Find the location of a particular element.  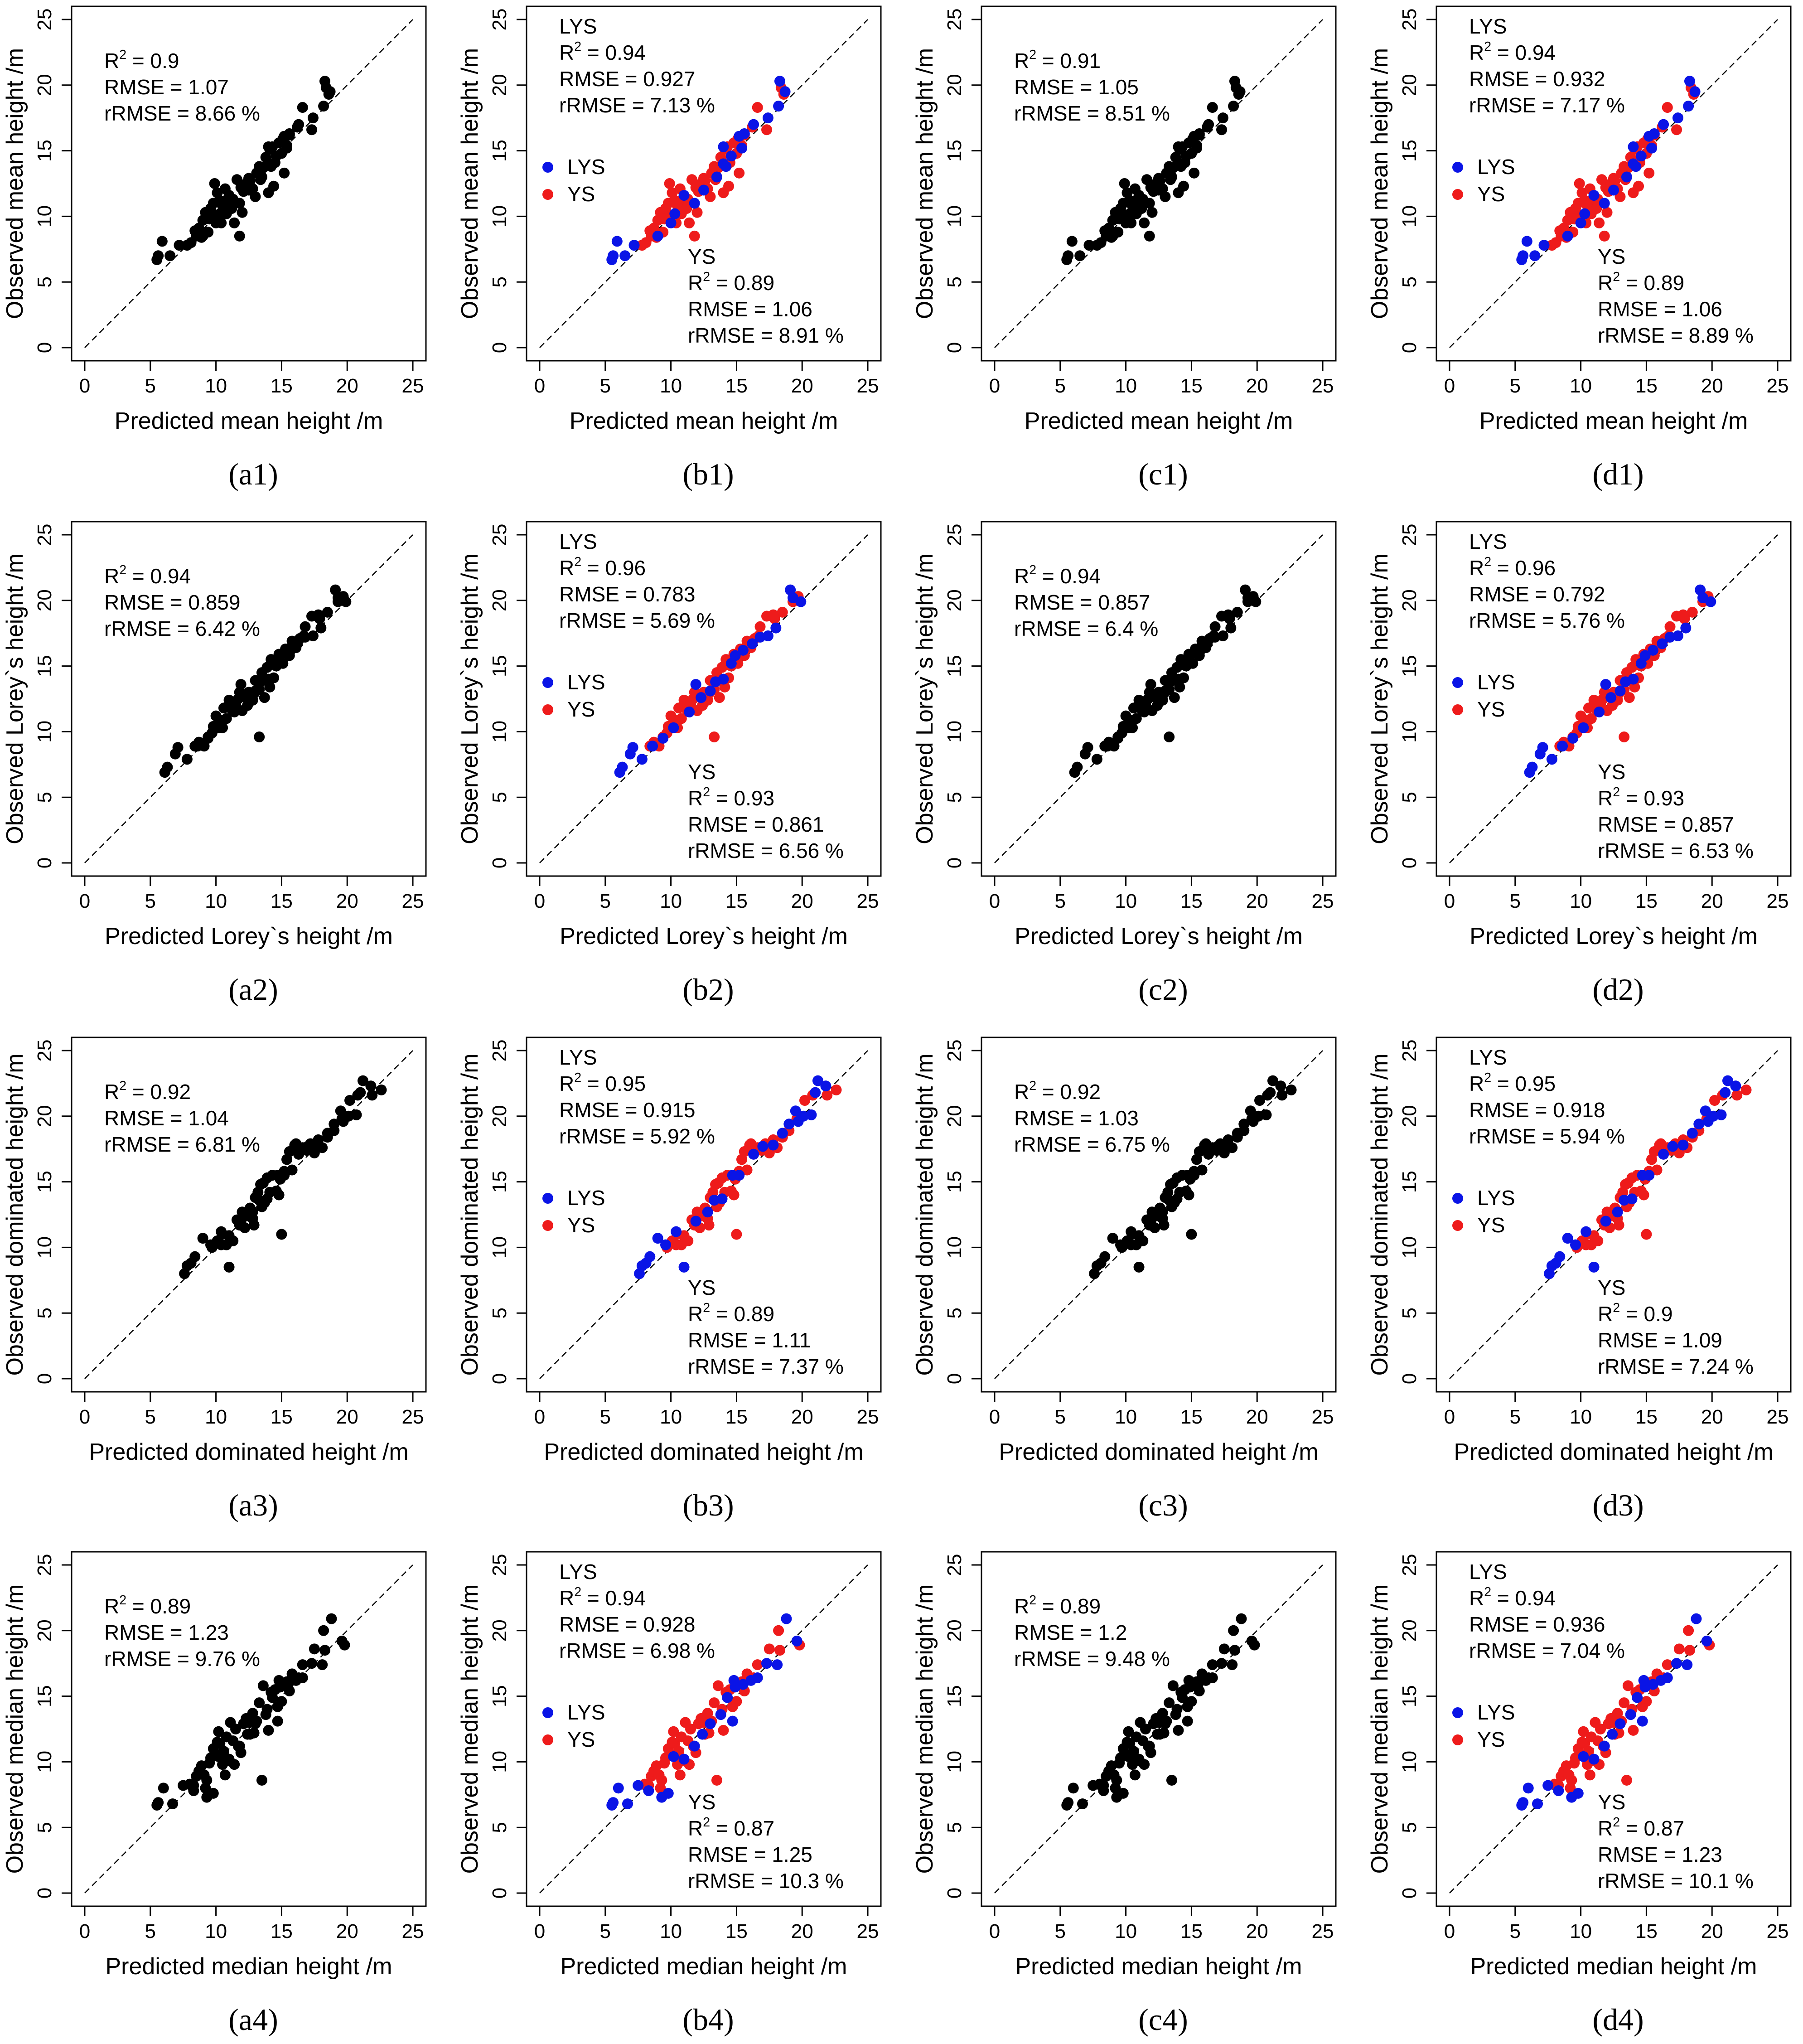

stat-line: R2 = 0.92 is located at coordinates (147, 1091).